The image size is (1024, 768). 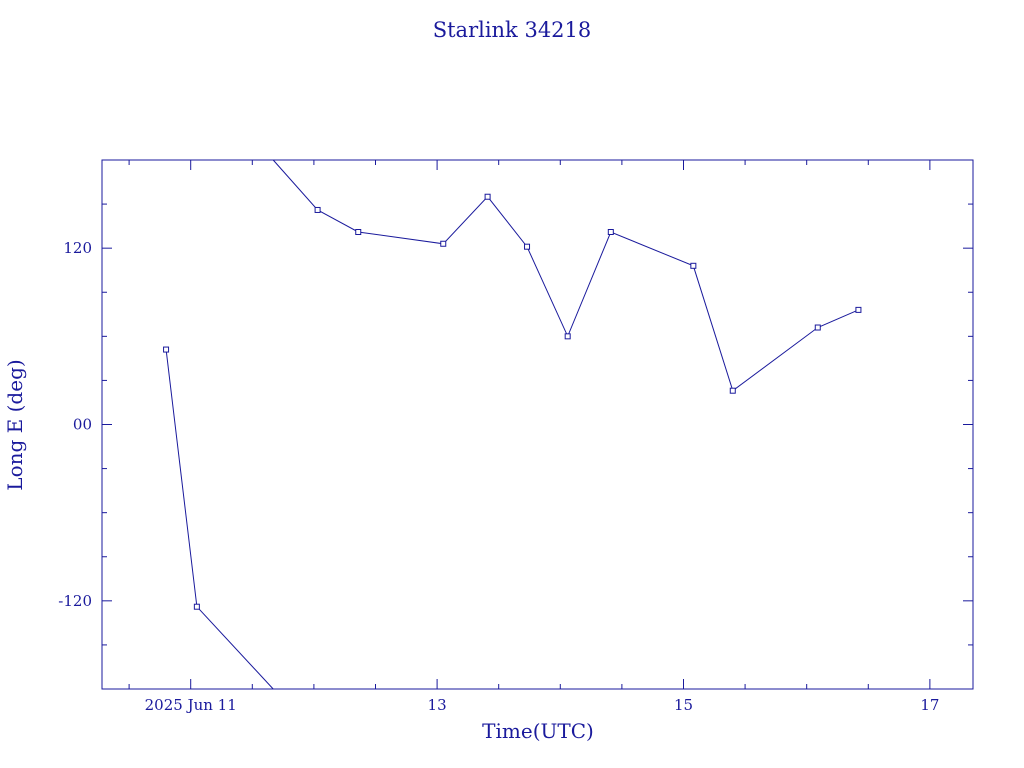 I want to click on y-axis-label: Long E (deg), so click(x=15, y=424).